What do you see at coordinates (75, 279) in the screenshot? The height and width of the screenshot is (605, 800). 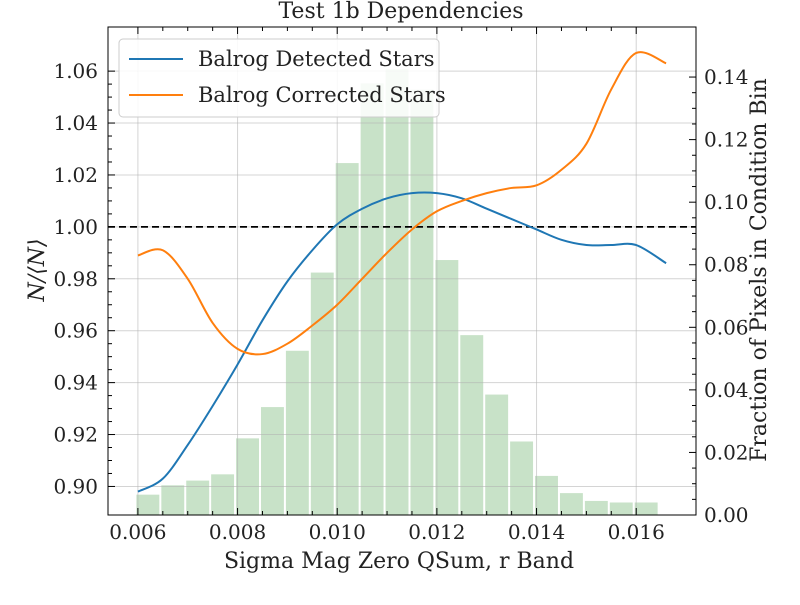 I see `y-tick-label: 0.98` at bounding box center [75, 279].